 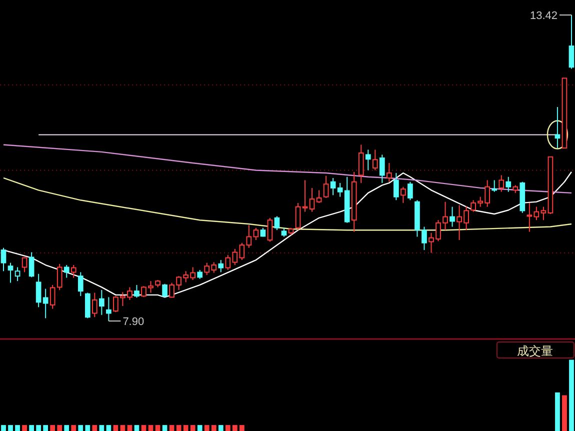 What do you see at coordinates (535, 351) in the screenshot?
I see `chart-title: 成交量` at bounding box center [535, 351].